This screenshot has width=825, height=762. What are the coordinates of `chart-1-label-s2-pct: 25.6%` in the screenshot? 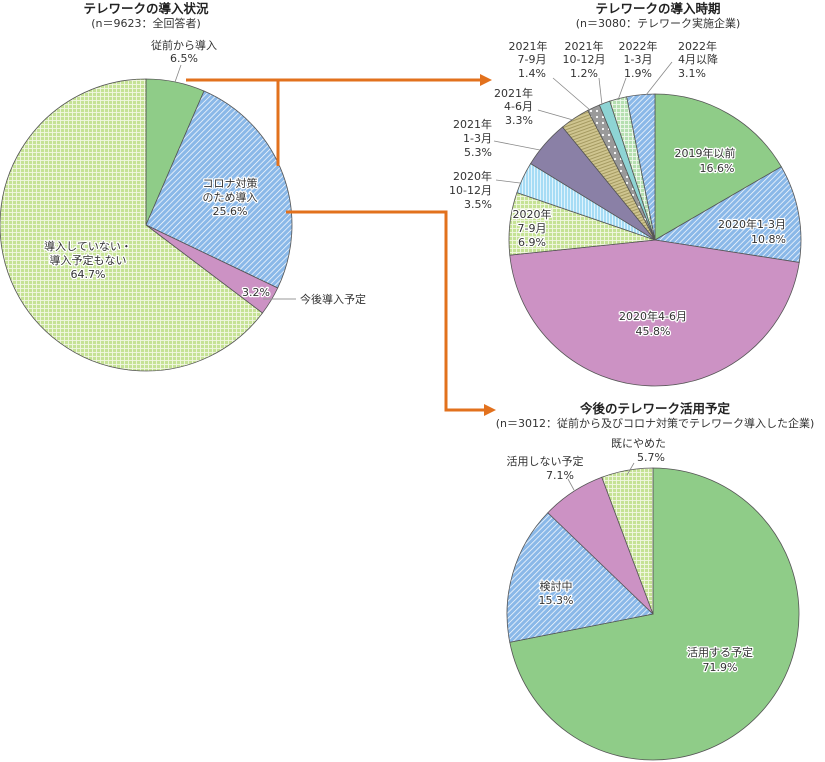 It's located at (230, 211).